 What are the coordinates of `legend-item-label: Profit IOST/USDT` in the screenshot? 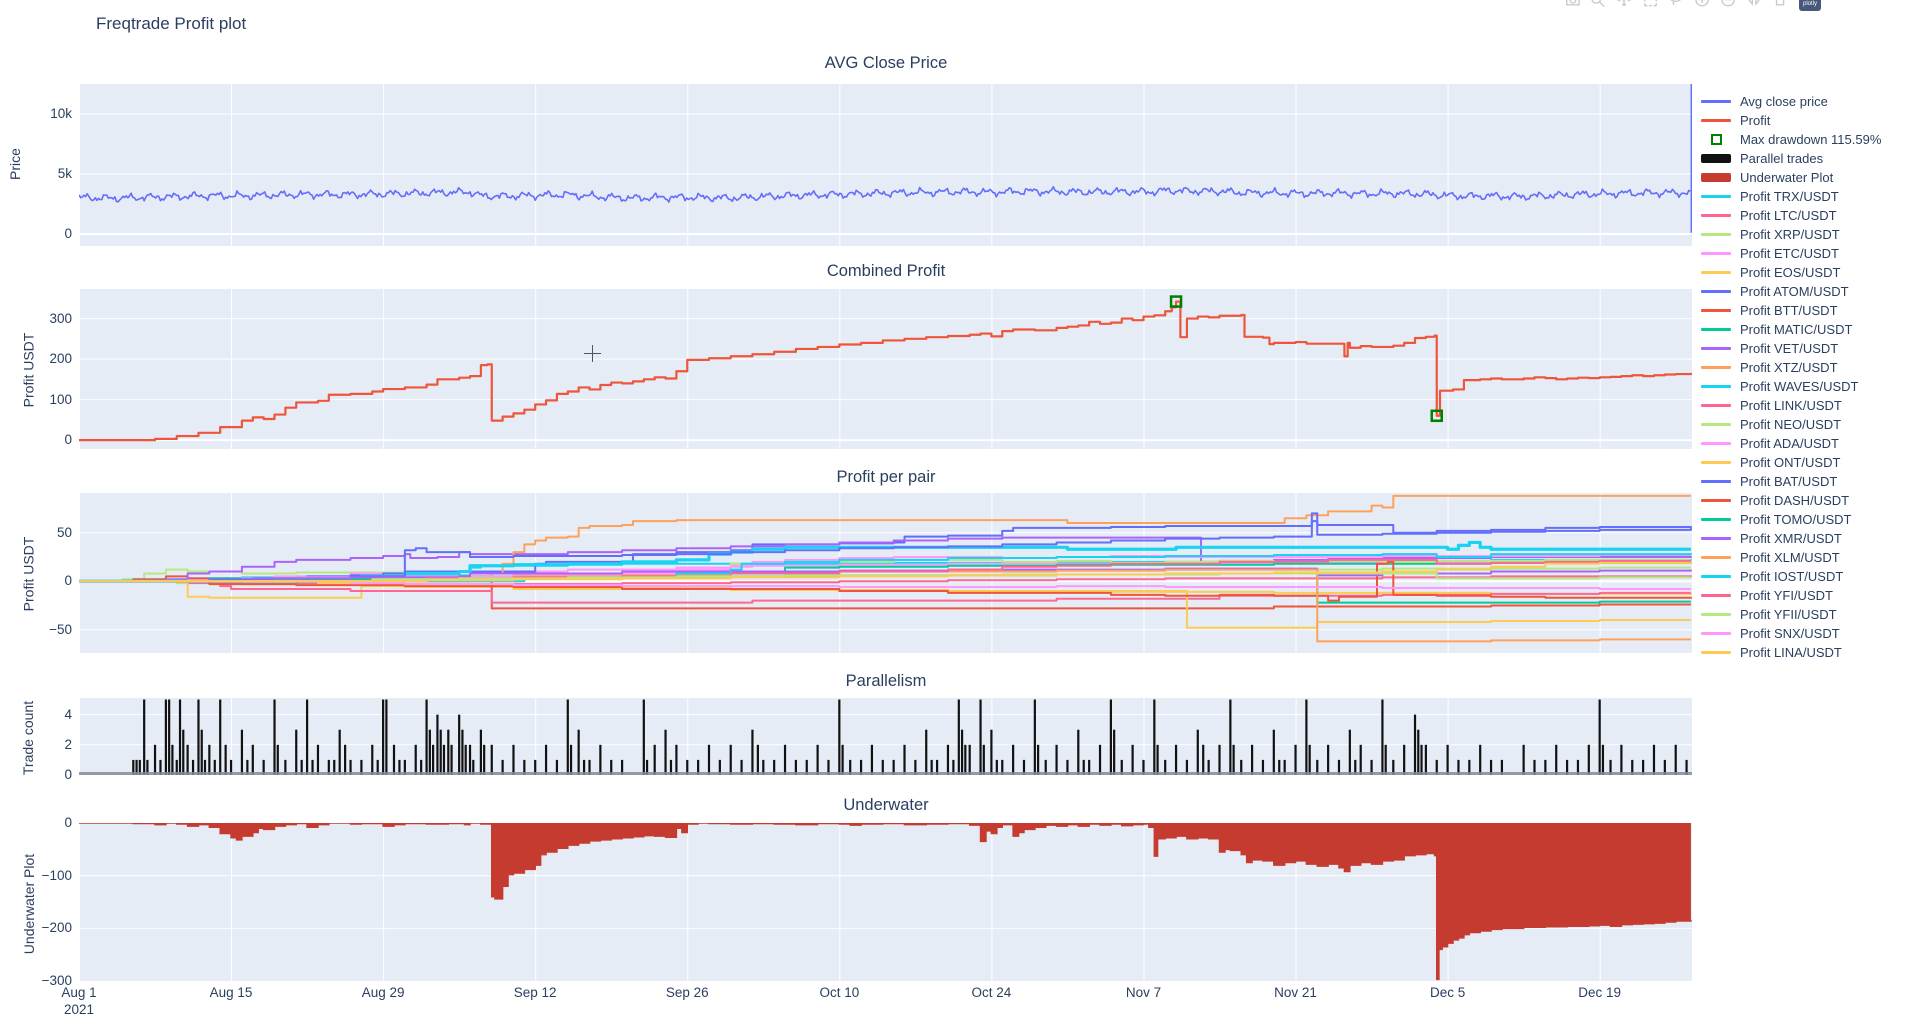 It's located at (1792, 576).